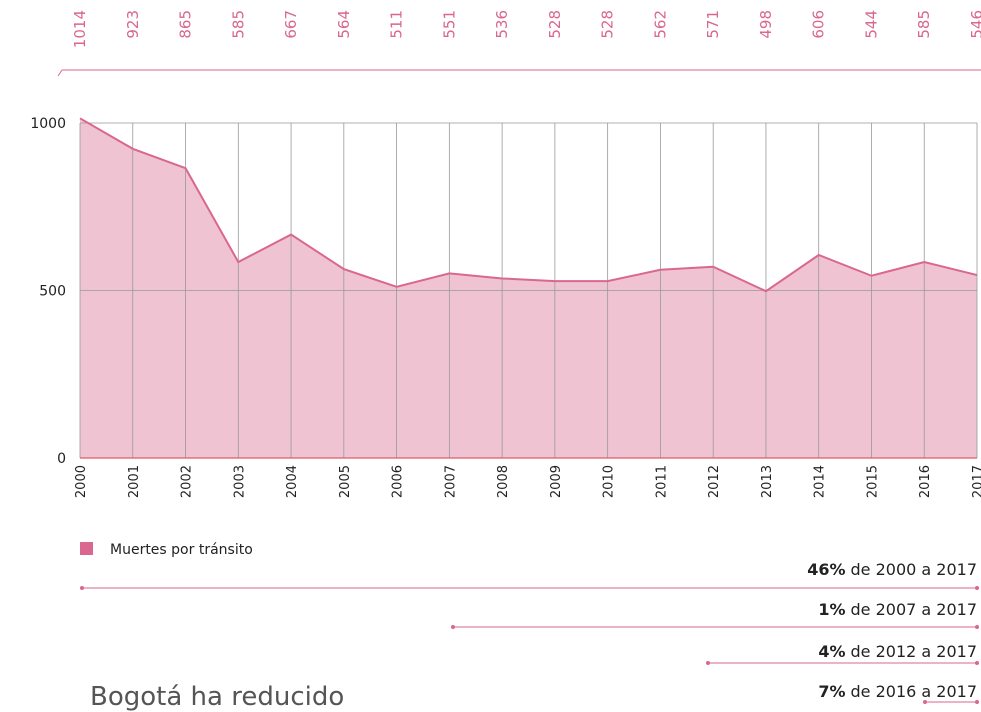 The width and height of the screenshot is (981, 712). I want to click on value-label: 865, so click(186, 24).